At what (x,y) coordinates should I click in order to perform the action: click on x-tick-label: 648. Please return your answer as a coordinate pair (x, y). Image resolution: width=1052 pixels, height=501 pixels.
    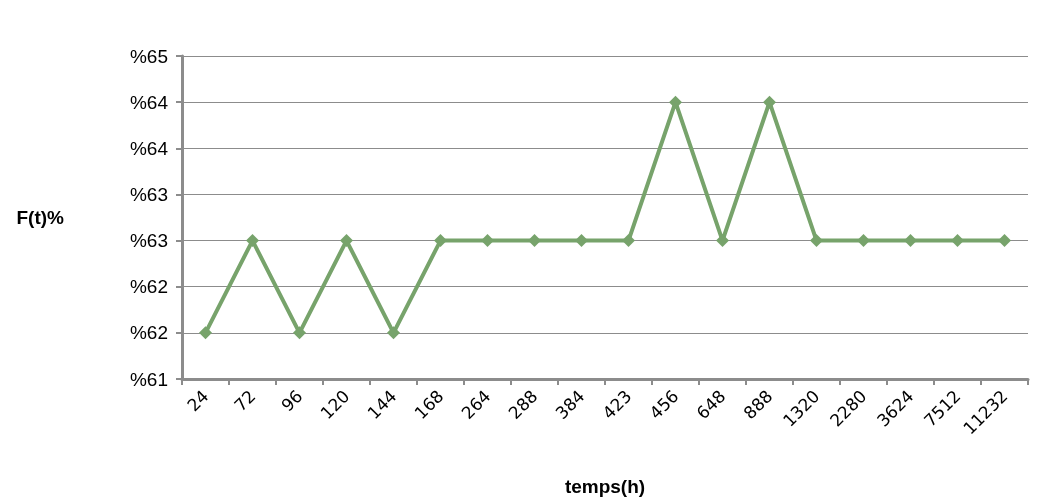
    Looking at the image, I should click on (711, 404).